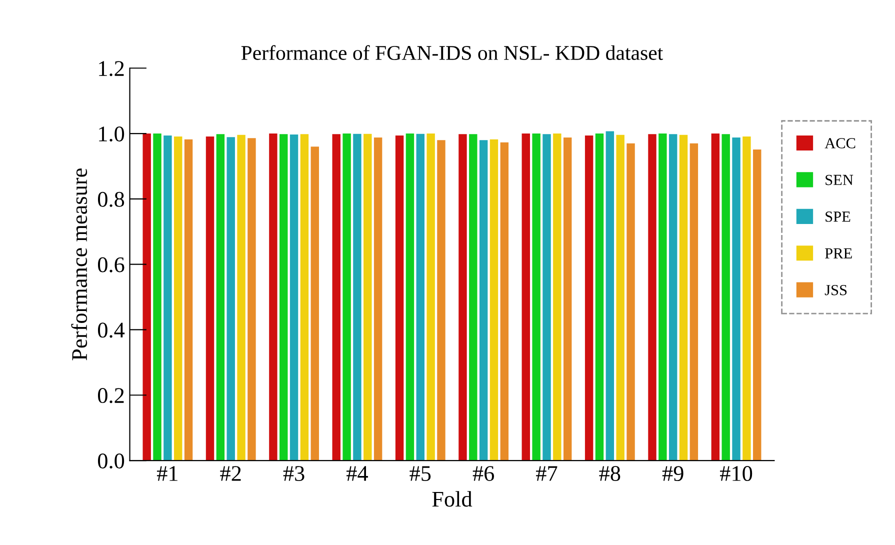 The width and height of the screenshot is (895, 545). I want to click on x-tick-label: #3, so click(293, 474).